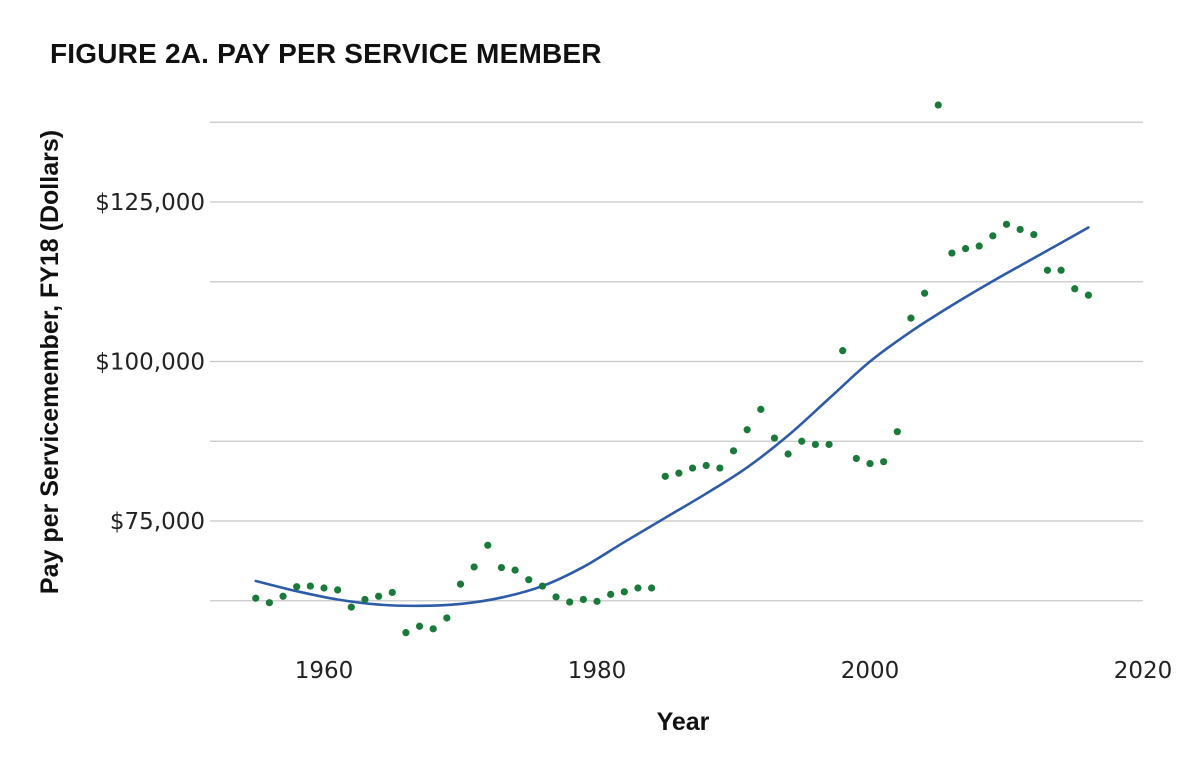 The height and width of the screenshot is (765, 1200). I want to click on chart-title: FIGURE 2A. PAY PER SERVICE MEMBER, so click(326, 53).